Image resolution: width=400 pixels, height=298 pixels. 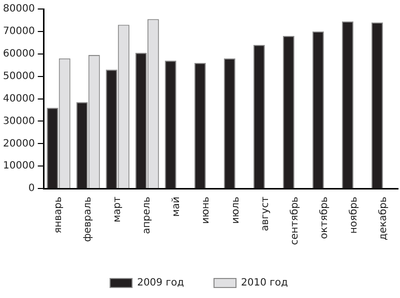 I want to click on legend-label: 2009 год, so click(x=160, y=283).